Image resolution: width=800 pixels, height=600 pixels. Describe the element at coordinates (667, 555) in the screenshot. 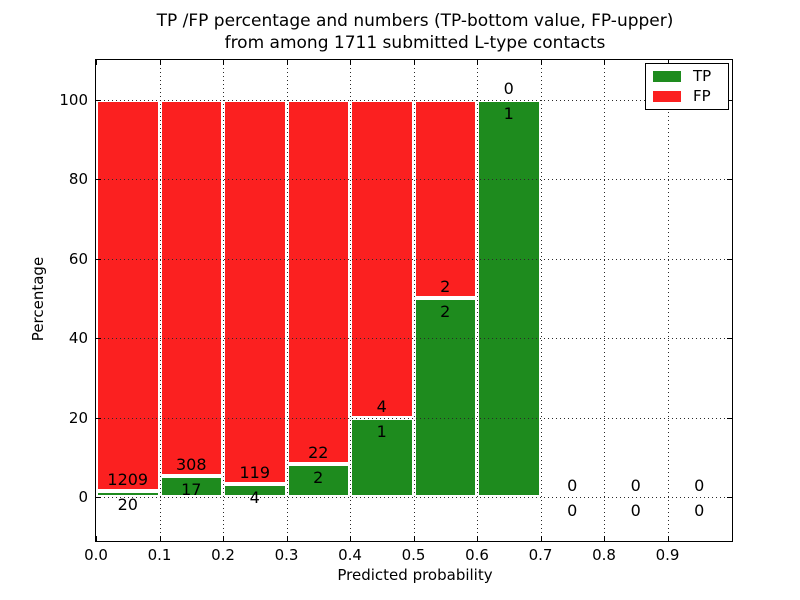

I see `x-tick-label: 0.9` at that location.